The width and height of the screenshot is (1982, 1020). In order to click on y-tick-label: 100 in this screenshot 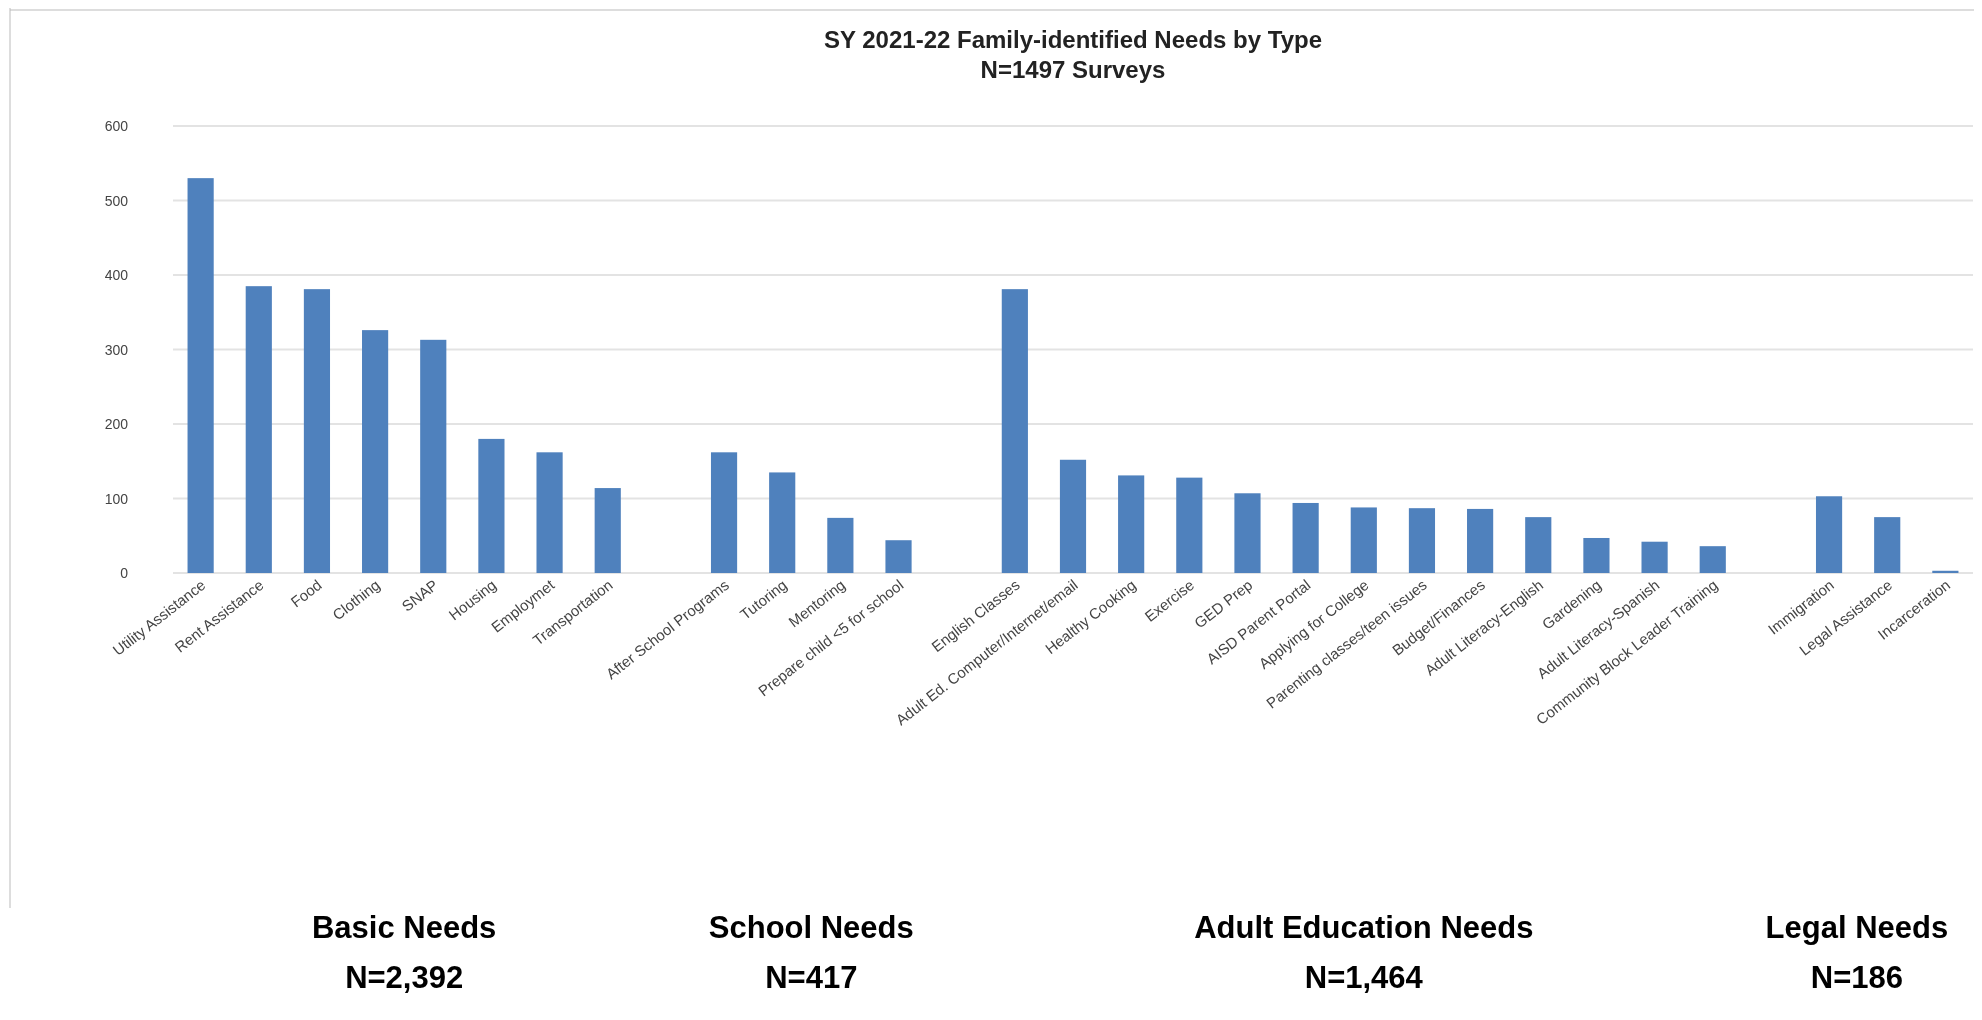, I will do `click(116, 498)`.